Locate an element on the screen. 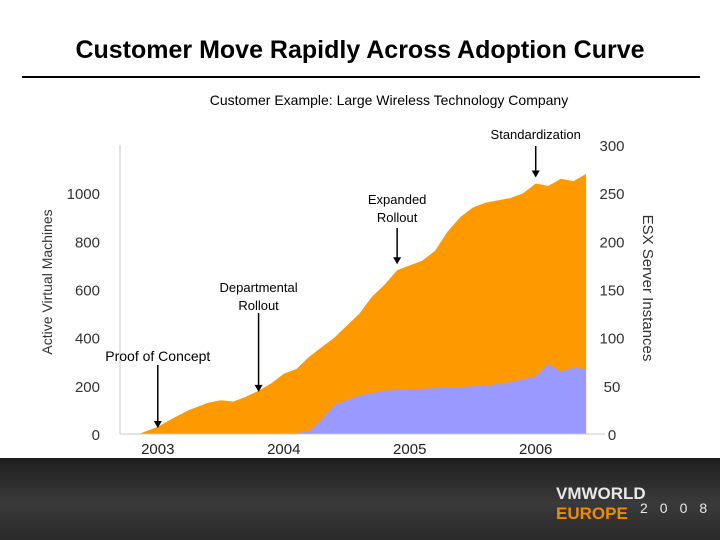 This screenshot has width=720, height=540. y-tick-label: 600 is located at coordinates (87, 291).